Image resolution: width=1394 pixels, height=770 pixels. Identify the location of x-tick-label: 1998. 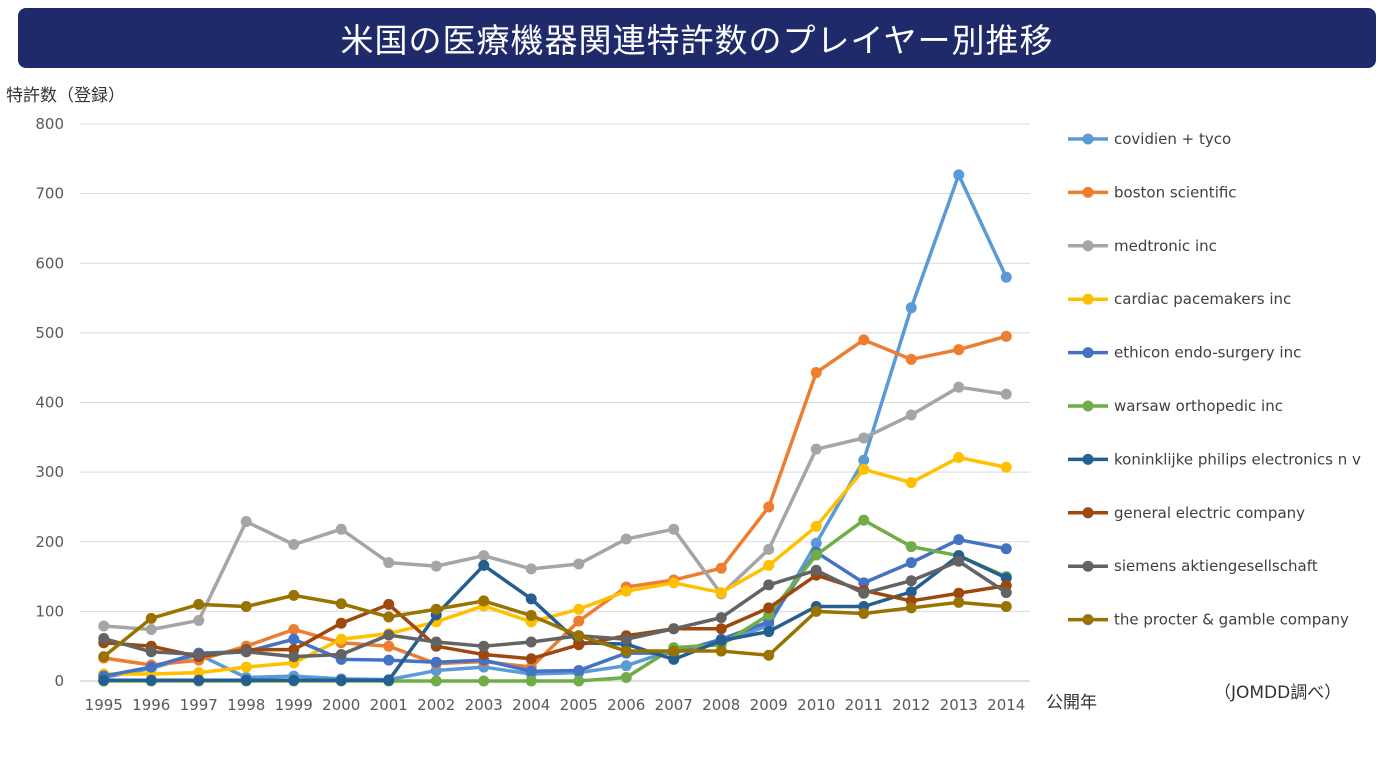
(246, 705).